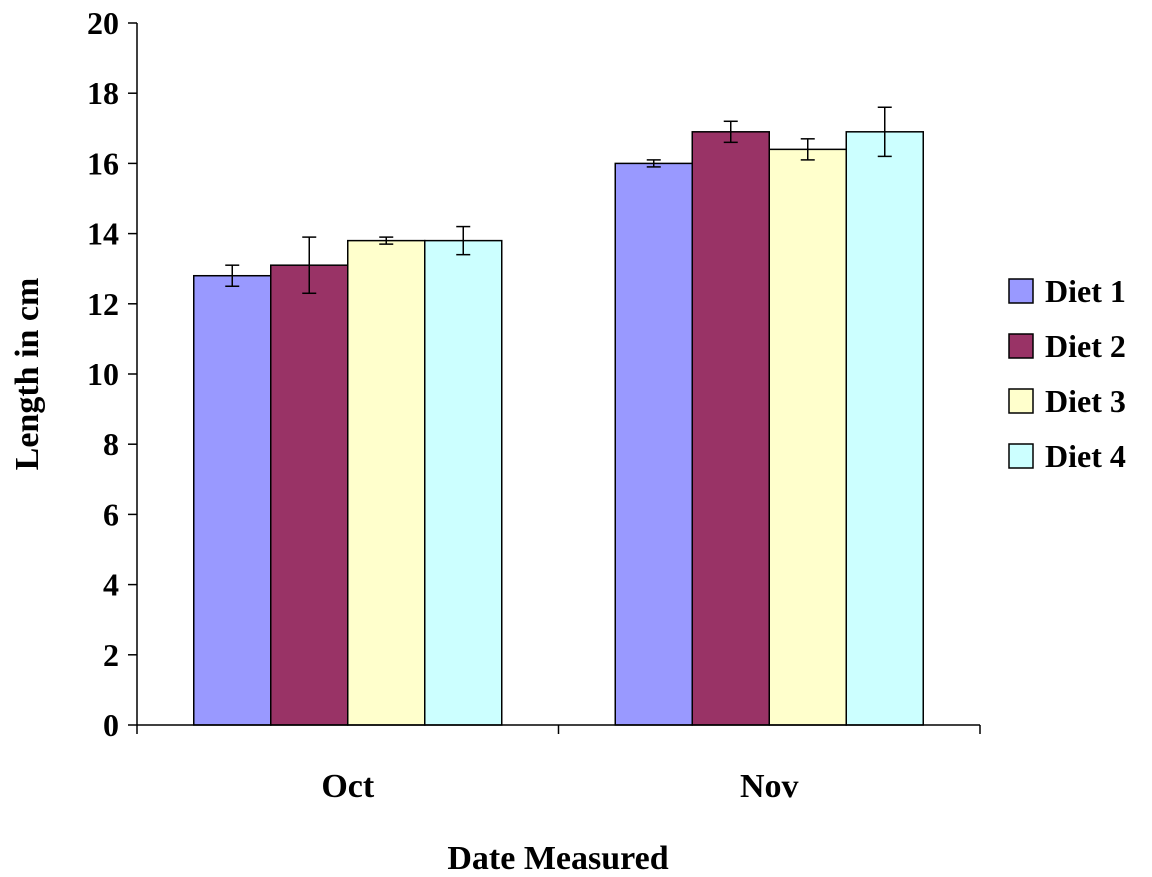 This screenshot has width=1152, height=877. I want to click on bar-diet-4-oct, so click(463, 482).